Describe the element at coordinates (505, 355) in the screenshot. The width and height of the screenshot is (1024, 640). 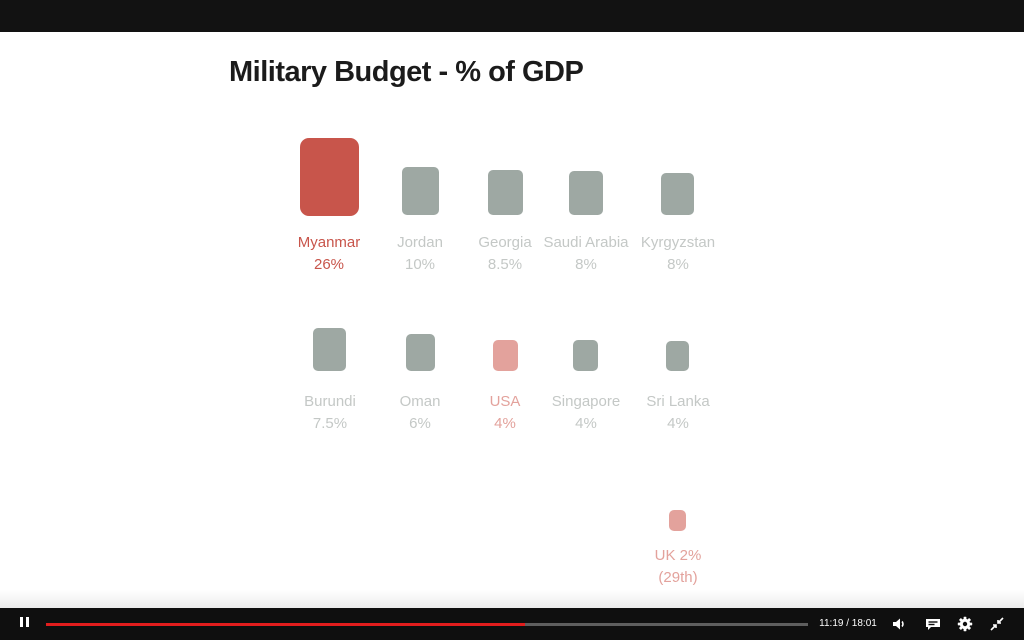
I see `chart-mark-usa` at that location.